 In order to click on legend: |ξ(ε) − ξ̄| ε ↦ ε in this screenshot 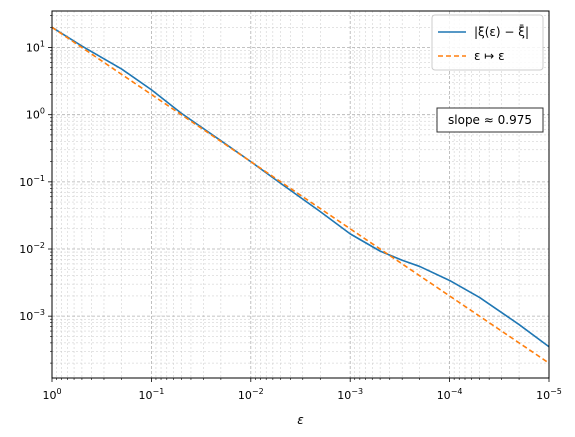, I will do `click(487, 42)`.